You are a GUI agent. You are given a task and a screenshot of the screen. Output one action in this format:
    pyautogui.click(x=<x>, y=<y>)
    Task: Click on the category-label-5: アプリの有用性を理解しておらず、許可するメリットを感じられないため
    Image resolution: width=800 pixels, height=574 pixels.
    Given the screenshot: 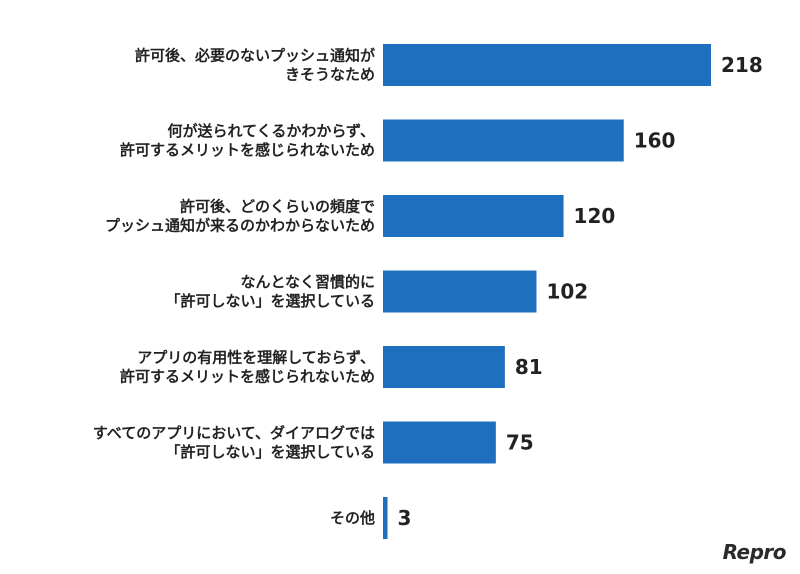 What is the action you would take?
    pyautogui.click(x=247, y=367)
    